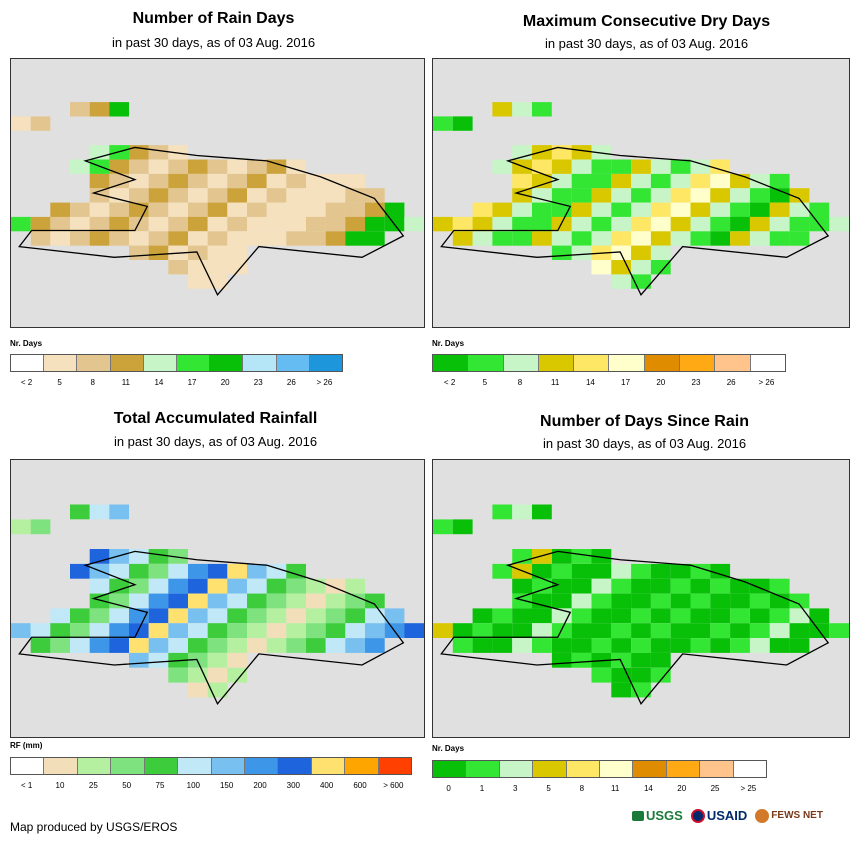 The width and height of the screenshot is (854, 845). I want to click on legend-tick-label: 25, so click(715, 788).